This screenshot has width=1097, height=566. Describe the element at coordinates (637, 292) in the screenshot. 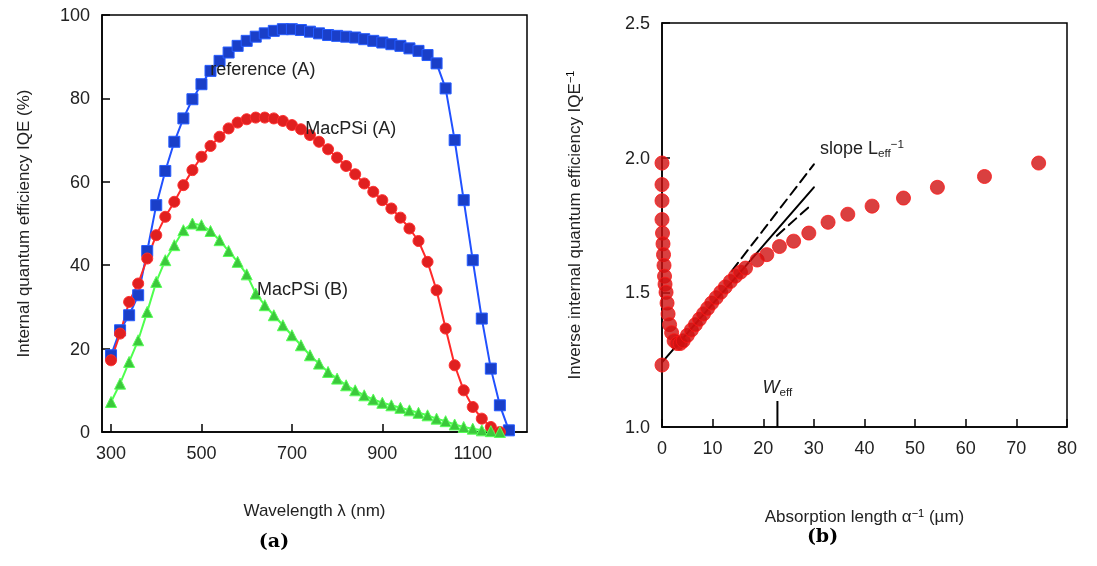

I see `y-tick-label: 1.5` at that location.